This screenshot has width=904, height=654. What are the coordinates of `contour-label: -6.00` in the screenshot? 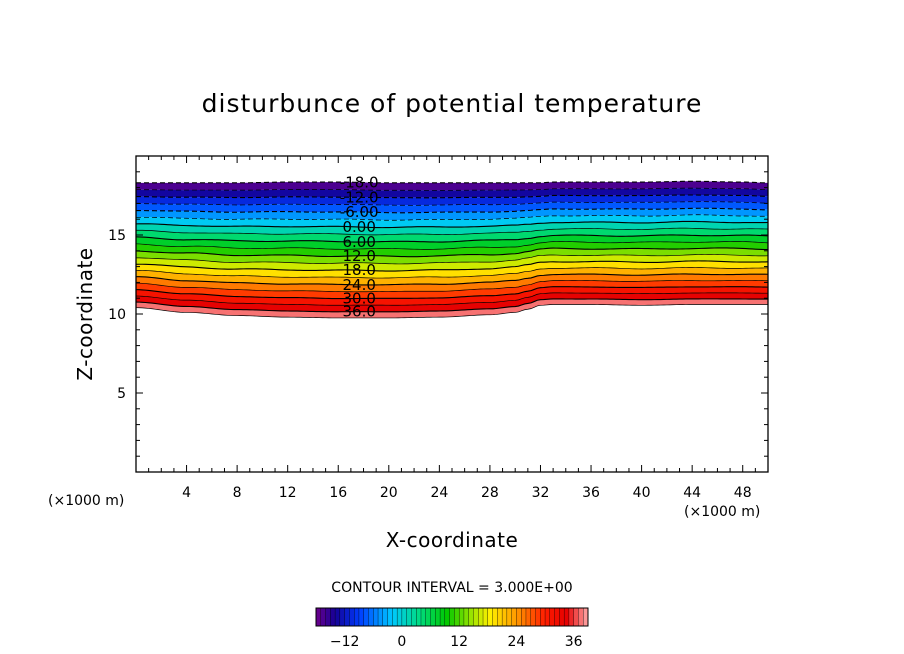 It's located at (359, 212).